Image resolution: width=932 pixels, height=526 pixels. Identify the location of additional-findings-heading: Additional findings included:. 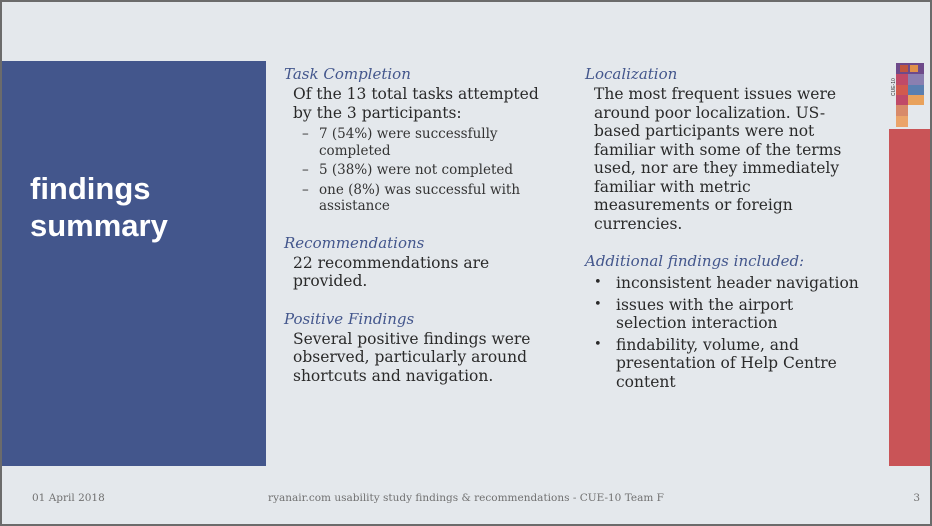
(695, 261).